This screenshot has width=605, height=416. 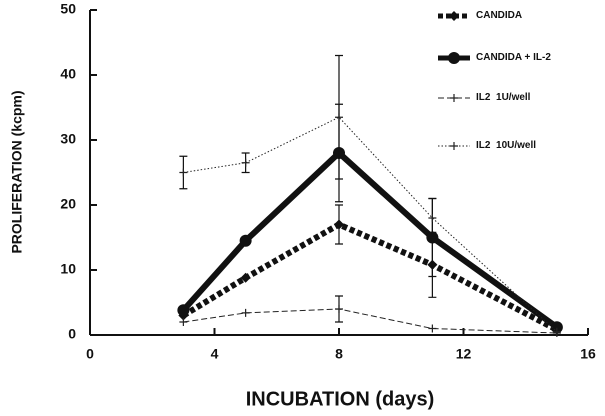 I want to click on x-tick-label: 12, so click(x=464, y=354).